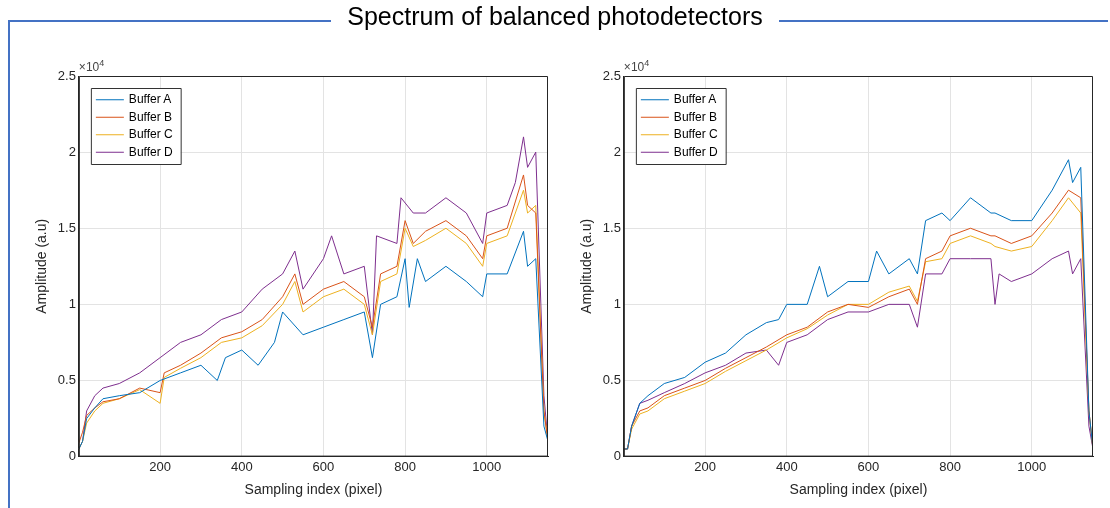 This screenshot has height=508, width=1110. What do you see at coordinates (555, 16) in the screenshot?
I see `chart-title: Spectrum of balanced photodetectors` at bounding box center [555, 16].